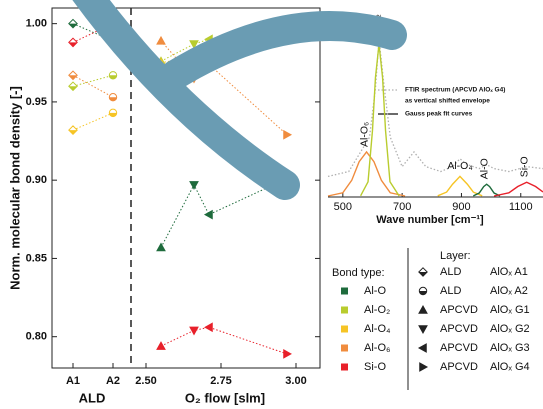 The height and width of the screenshot is (409, 543). I want to click on legend-label: AlOₓ A2, so click(509, 291).